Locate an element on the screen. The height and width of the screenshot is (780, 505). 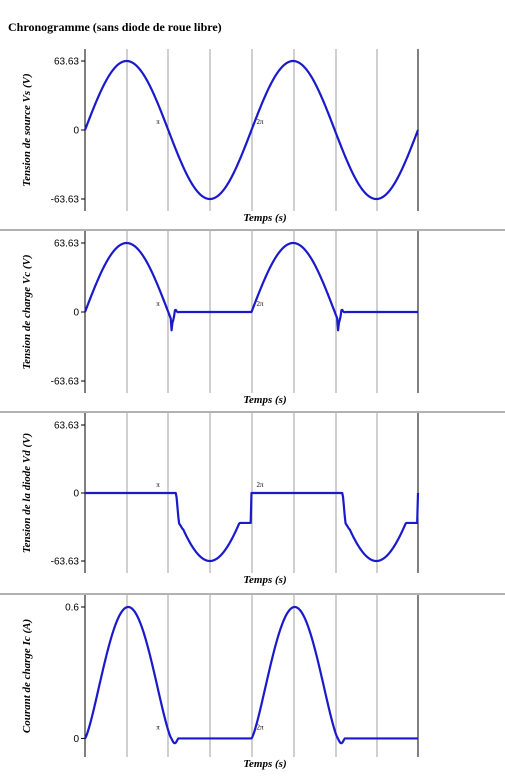
panel-2-ytick-label-1: 63.63 is located at coordinates (66, 244).